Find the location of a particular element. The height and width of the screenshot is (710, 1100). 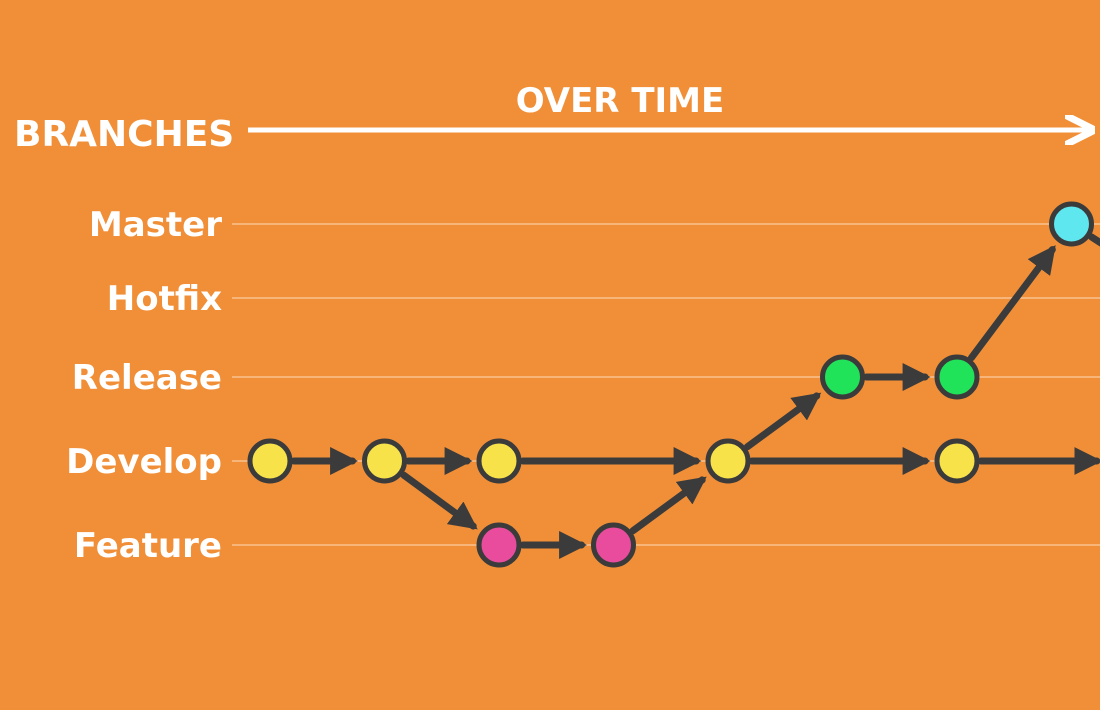

edge-d4-to-r1 is located at coordinates (782, 421).